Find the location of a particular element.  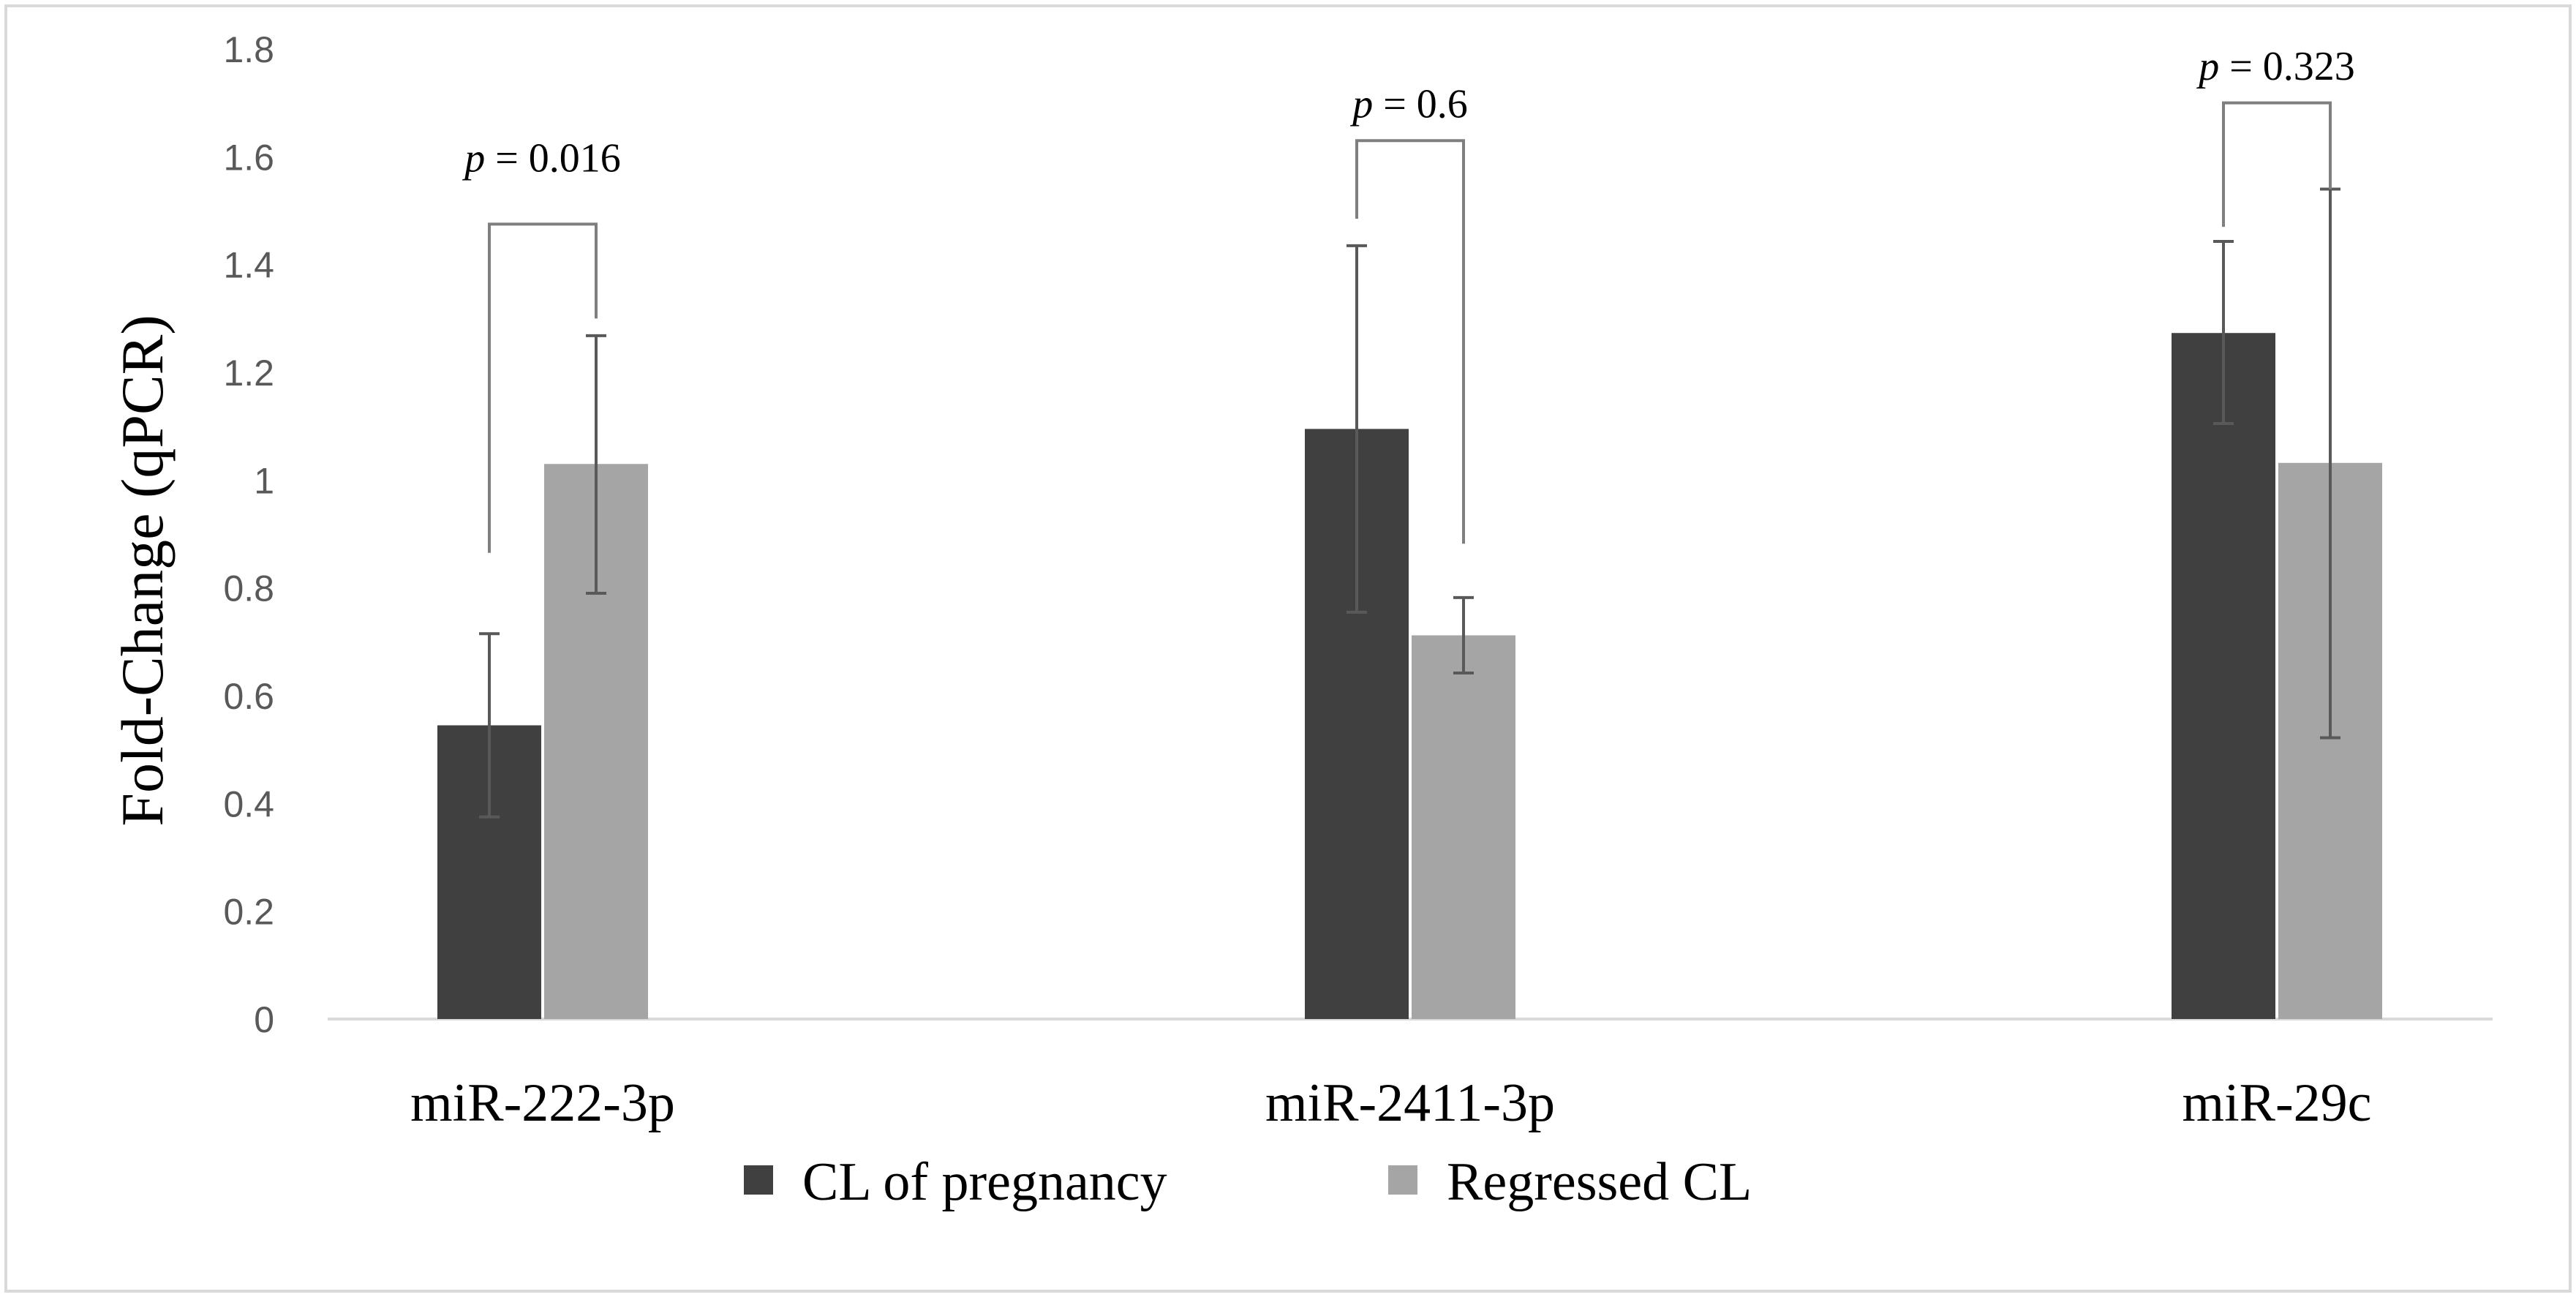

p-value-label: p = 0.6 is located at coordinates (1408, 104).